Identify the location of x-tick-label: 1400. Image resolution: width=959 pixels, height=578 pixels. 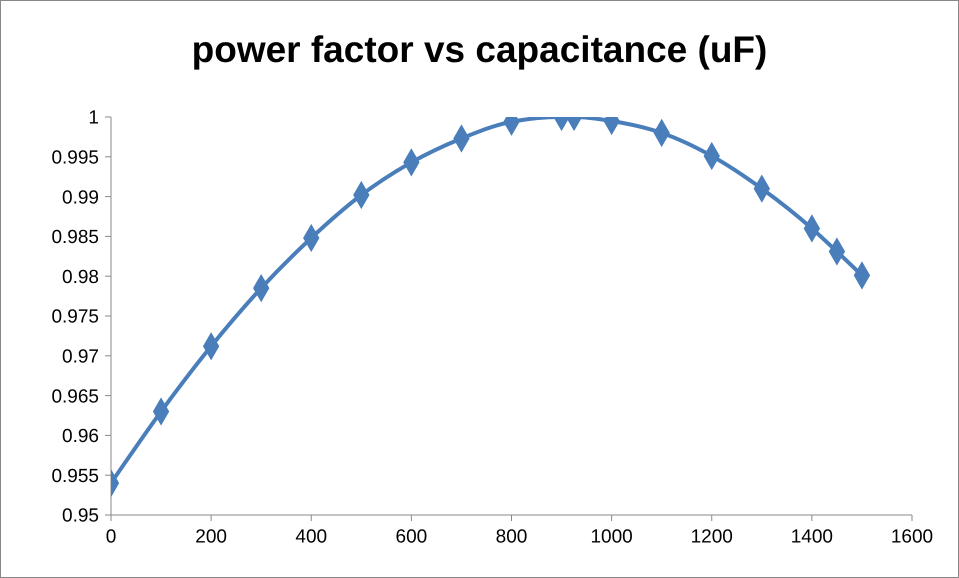
(812, 537).